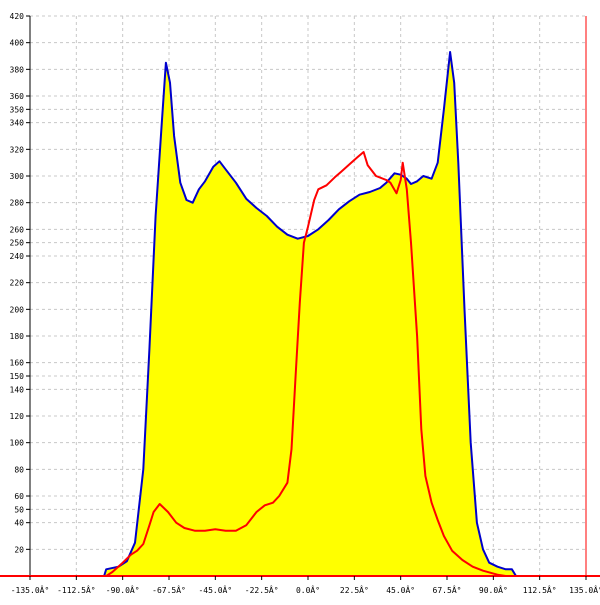  I want to click on x-tick-label: 0.0Â°, so click(308, 589).